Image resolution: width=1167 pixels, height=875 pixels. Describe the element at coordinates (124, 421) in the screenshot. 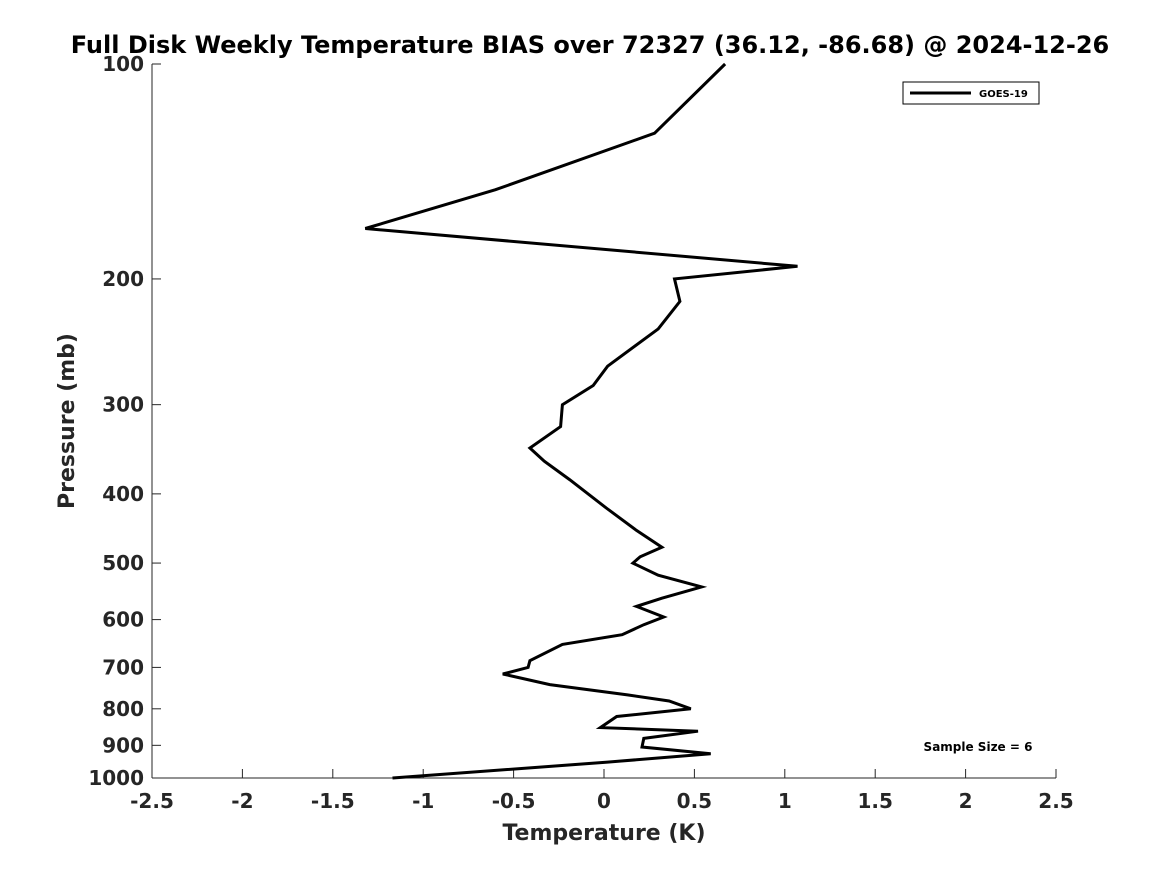

I see `y-ticks: 100 200 300 400 500 600 700 800 900 1000` at that location.